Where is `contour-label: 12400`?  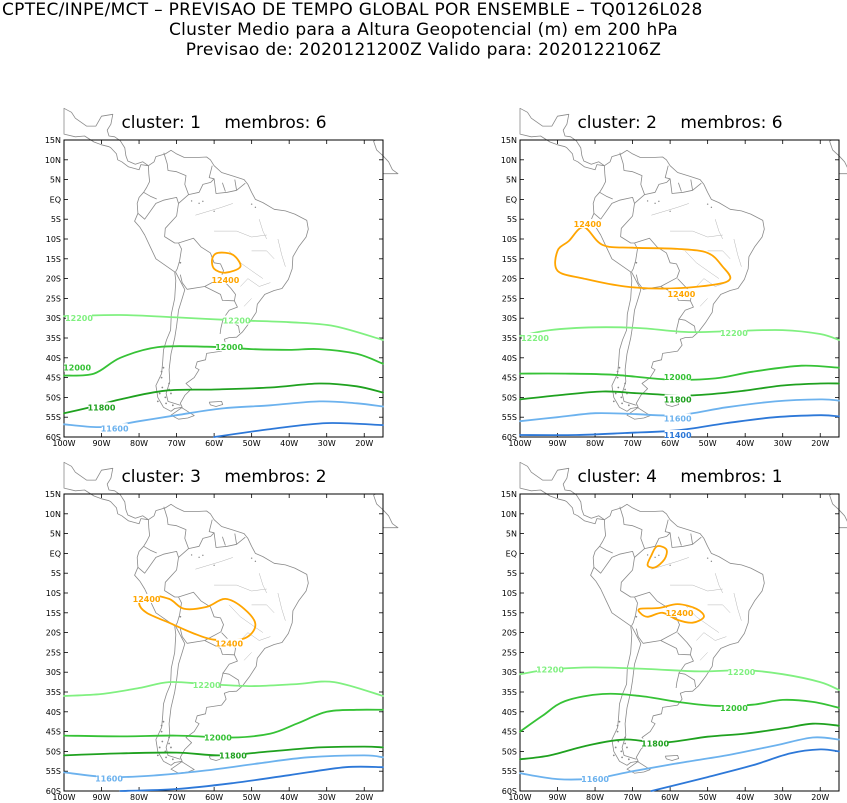 contour-label: 12400 is located at coordinates (680, 613).